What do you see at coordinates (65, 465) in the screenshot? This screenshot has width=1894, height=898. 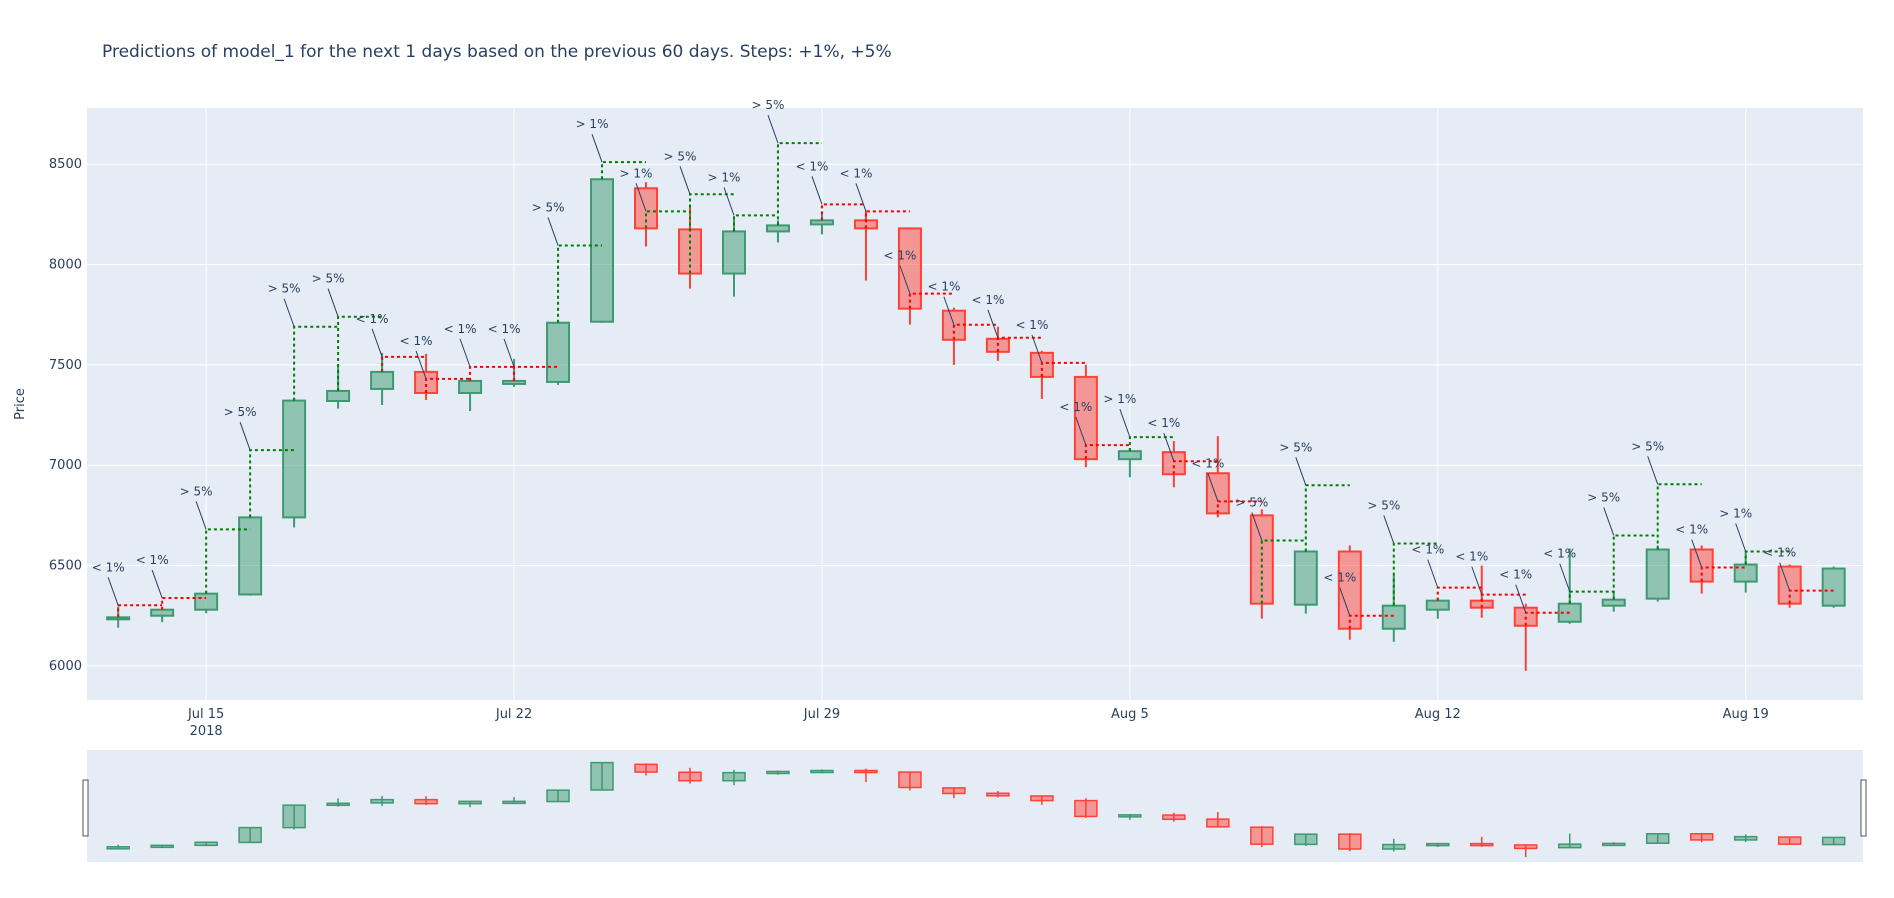 I see `y-tick-label: 7000` at bounding box center [65, 465].